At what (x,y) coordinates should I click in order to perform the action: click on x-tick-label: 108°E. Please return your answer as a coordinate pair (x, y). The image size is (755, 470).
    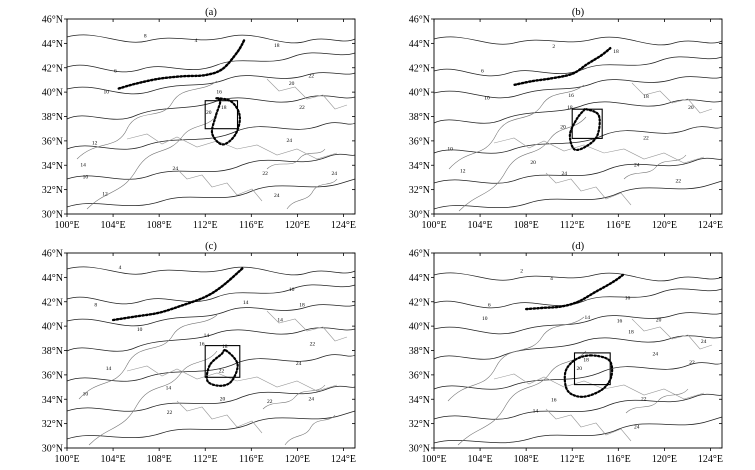
    Looking at the image, I should click on (526, 459).